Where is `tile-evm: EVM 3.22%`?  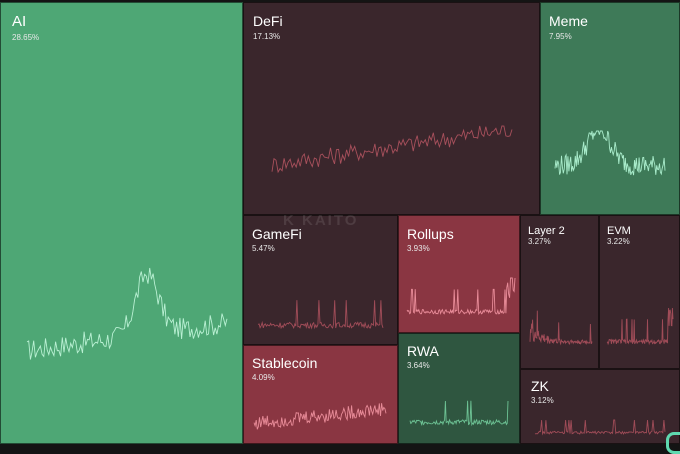
tile-evm: EVM 3.22% is located at coordinates (639, 292).